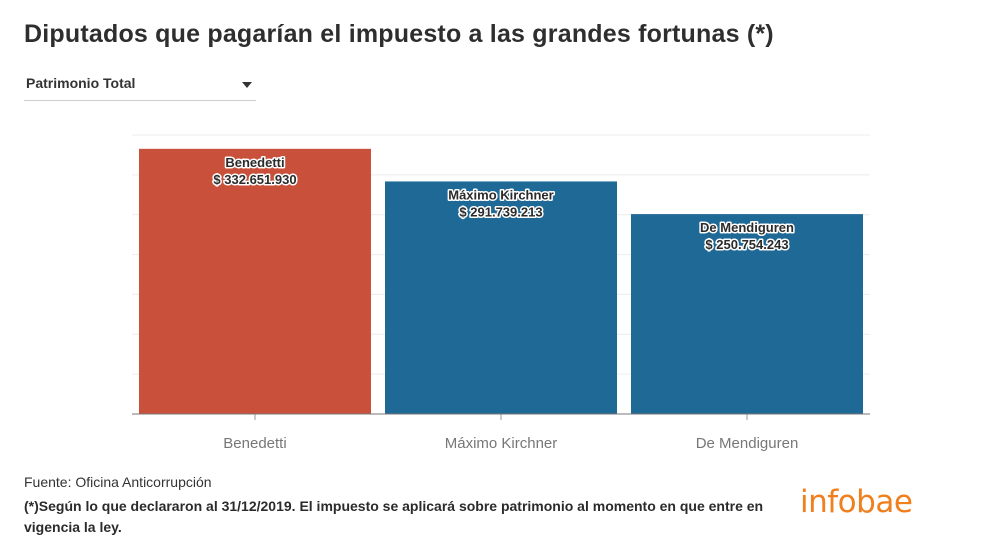 The width and height of the screenshot is (1008, 548). What do you see at coordinates (747, 443) in the screenshot?
I see `x-tick-label: De Mendiguren` at bounding box center [747, 443].